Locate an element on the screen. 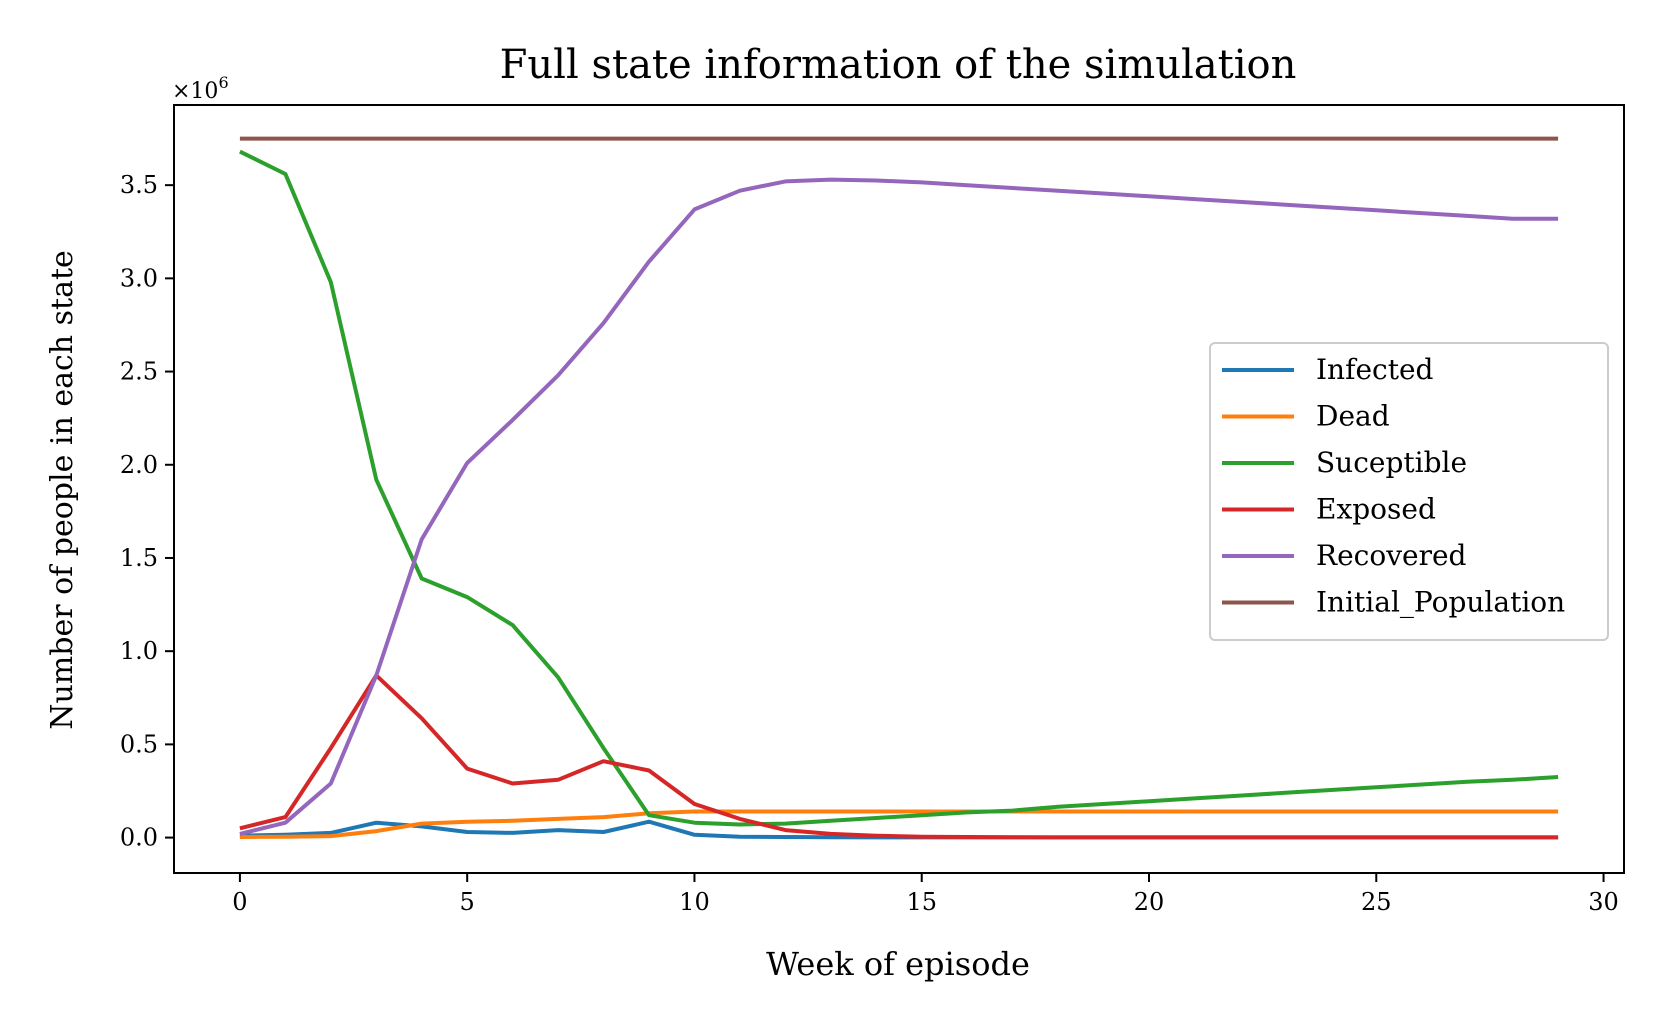  svg-text: ×10⁶ is located at coordinates (200, 88).